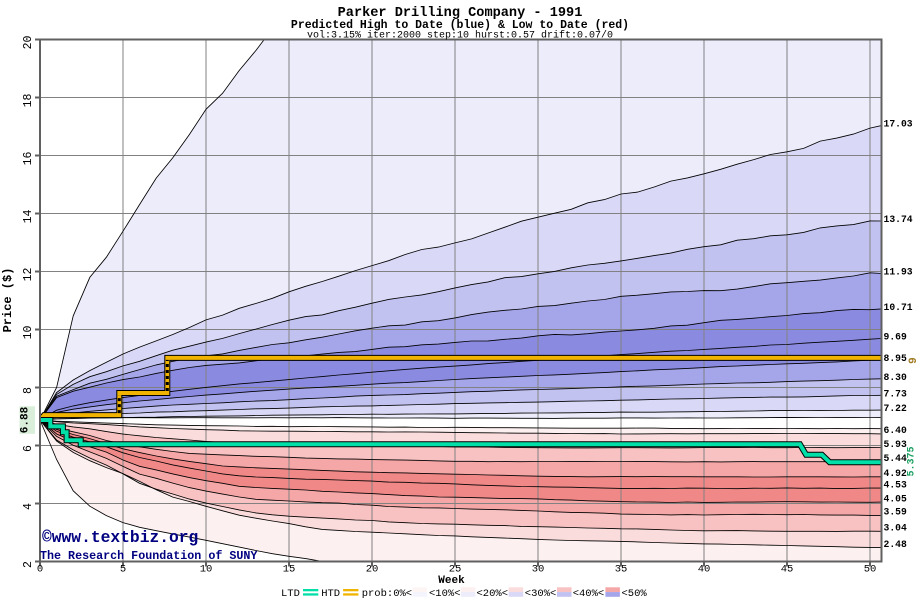 This screenshot has height=600, width=920. What do you see at coordinates (870, 570) in the screenshot?
I see `svg-text: 50` at bounding box center [870, 570].